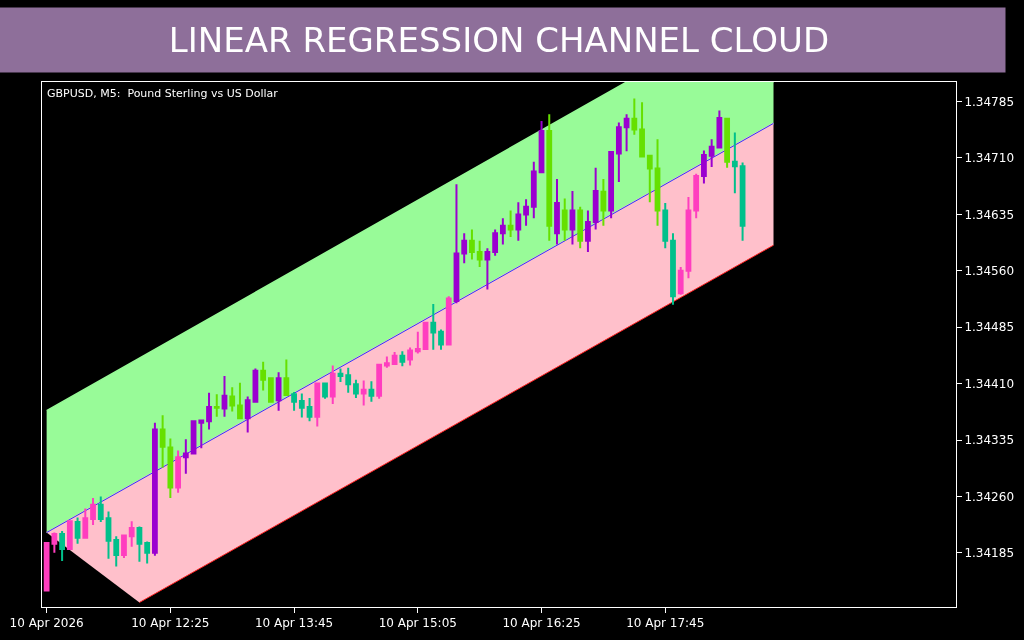  I want to click on y-tick-label: 1.34185, so click(989, 553).